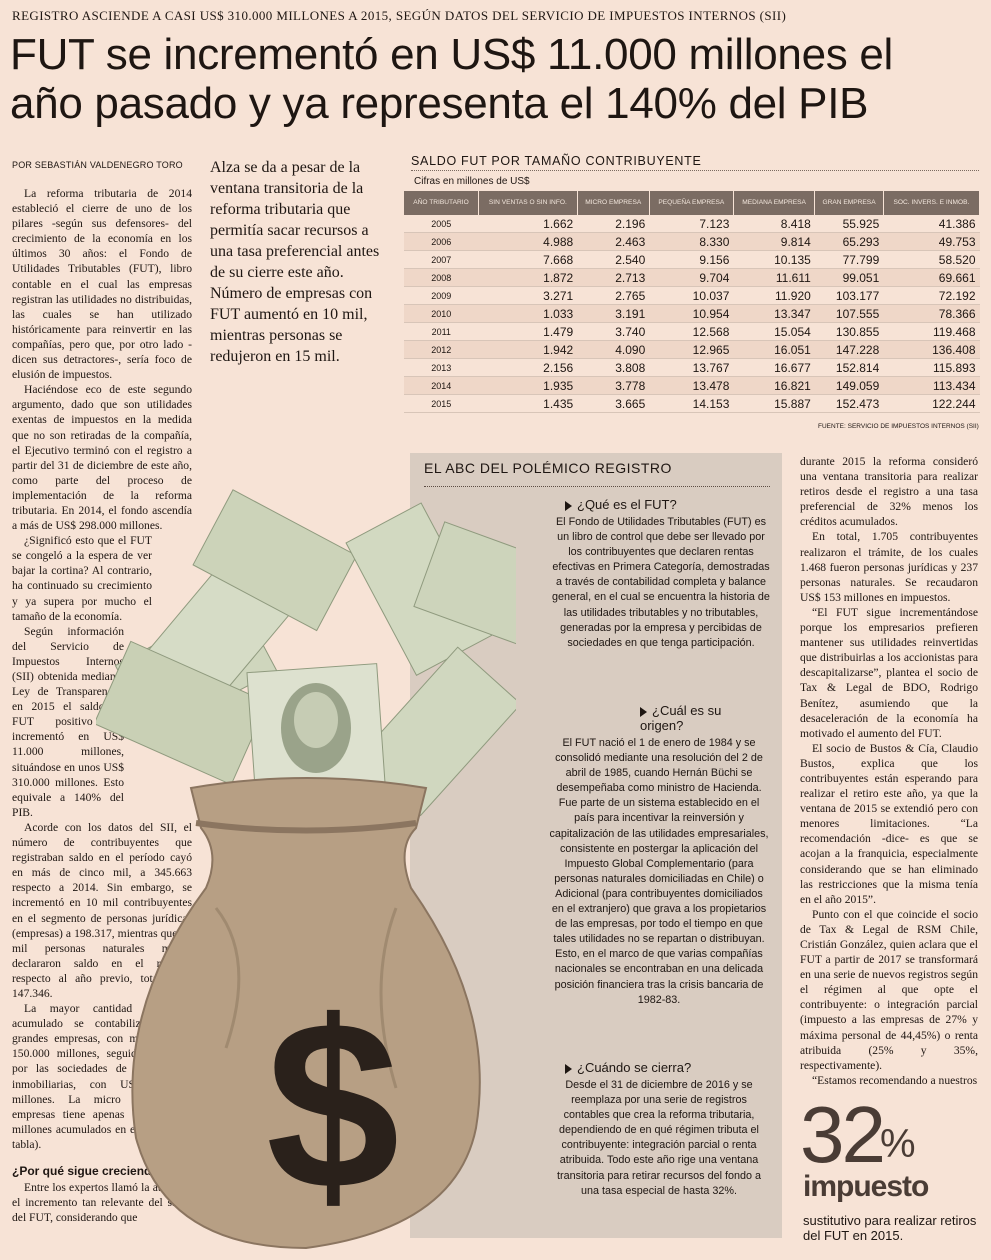 This screenshot has height=1260, width=991. What do you see at coordinates (931, 277) in the screenshot?
I see `value-cell: 69.661` at bounding box center [931, 277].